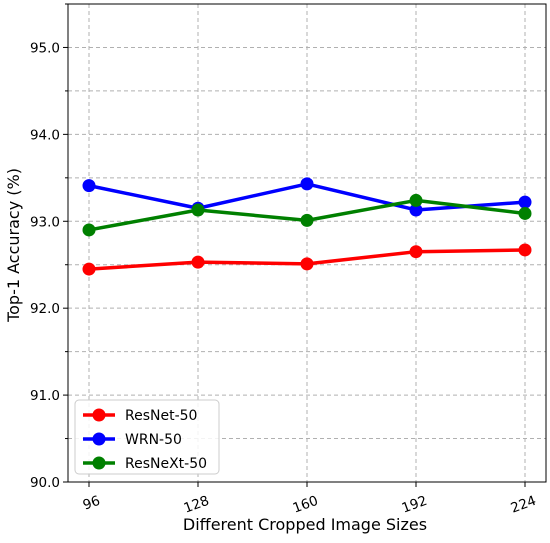  What do you see at coordinates (161, 416) in the screenshot?
I see `legend-label: ResNet-50` at bounding box center [161, 416].